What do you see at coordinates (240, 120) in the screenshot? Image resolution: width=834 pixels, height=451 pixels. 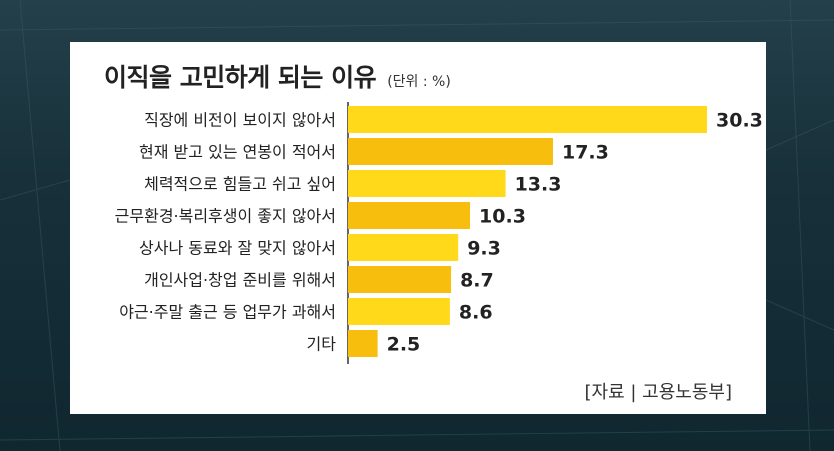 I see `category-label: 직장에 비전이 보이지 않아서` at bounding box center [240, 120].